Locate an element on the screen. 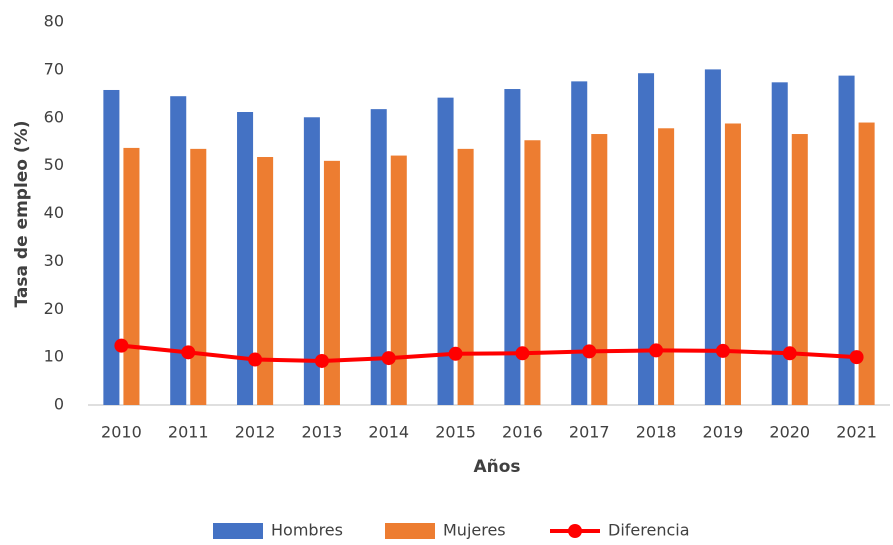 Image resolution: width=893 pixels, height=545 pixels. x-tick-label: 2017 is located at coordinates (589, 432).